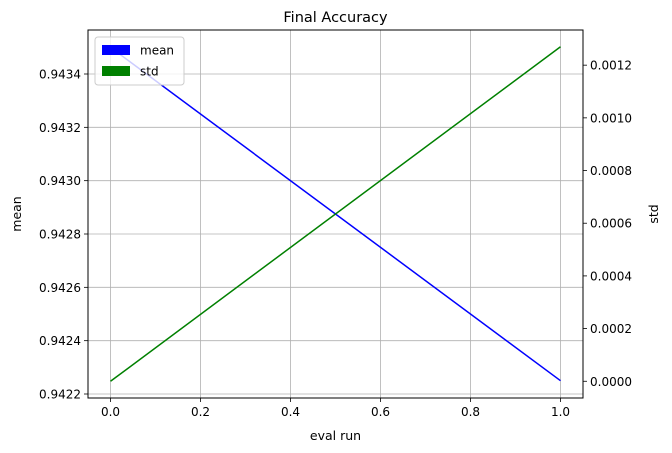 The image size is (672, 453). What do you see at coordinates (335, 408) in the screenshot?
I see `x-axis-ticks: 0.0 0.2 0.4 0.6 0.8 1.0` at bounding box center [335, 408].